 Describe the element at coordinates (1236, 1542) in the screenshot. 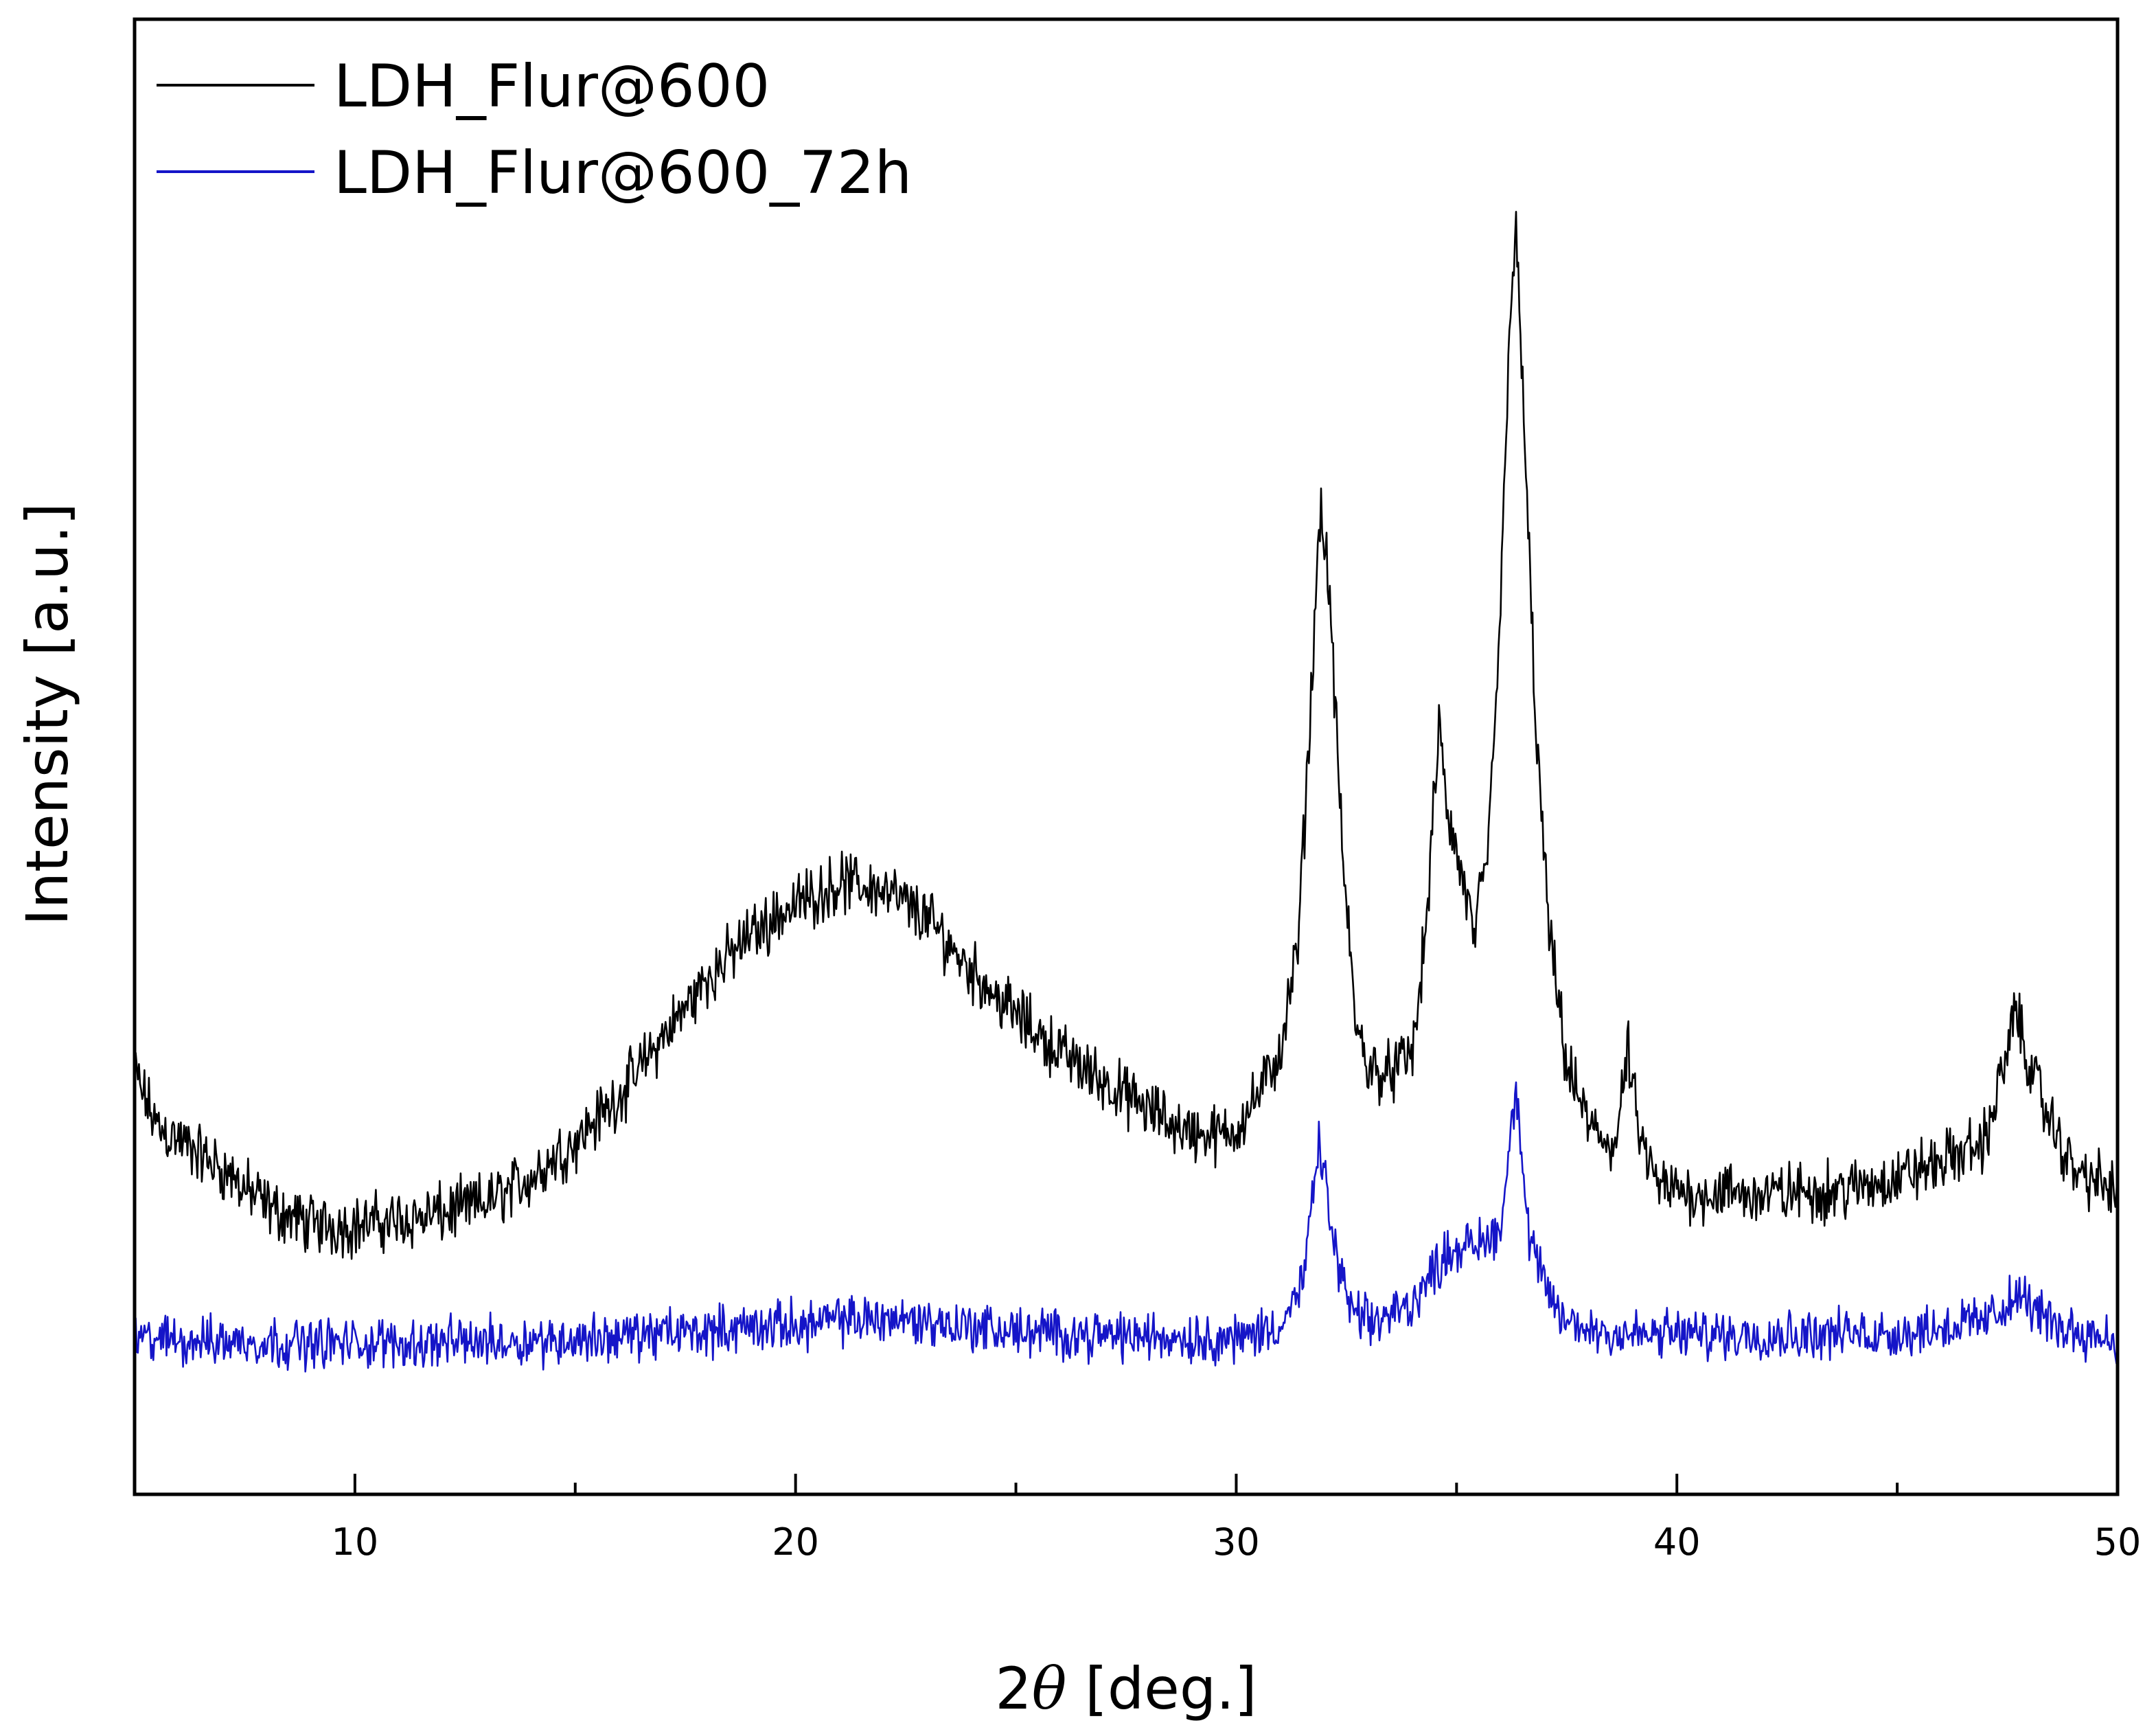

I see `x-tick-label-30: 30` at that location.